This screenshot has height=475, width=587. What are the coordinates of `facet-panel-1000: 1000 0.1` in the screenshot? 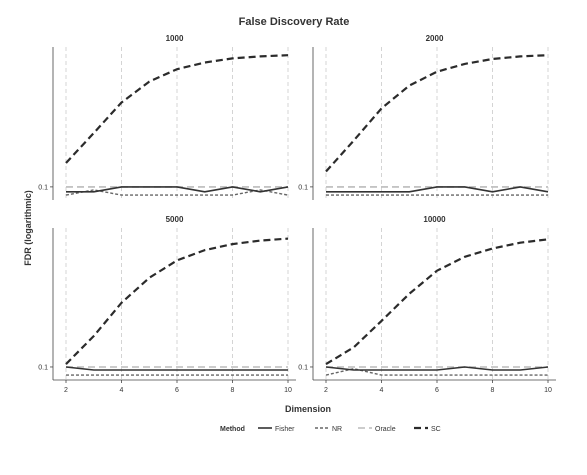 It's located at (163, 117).